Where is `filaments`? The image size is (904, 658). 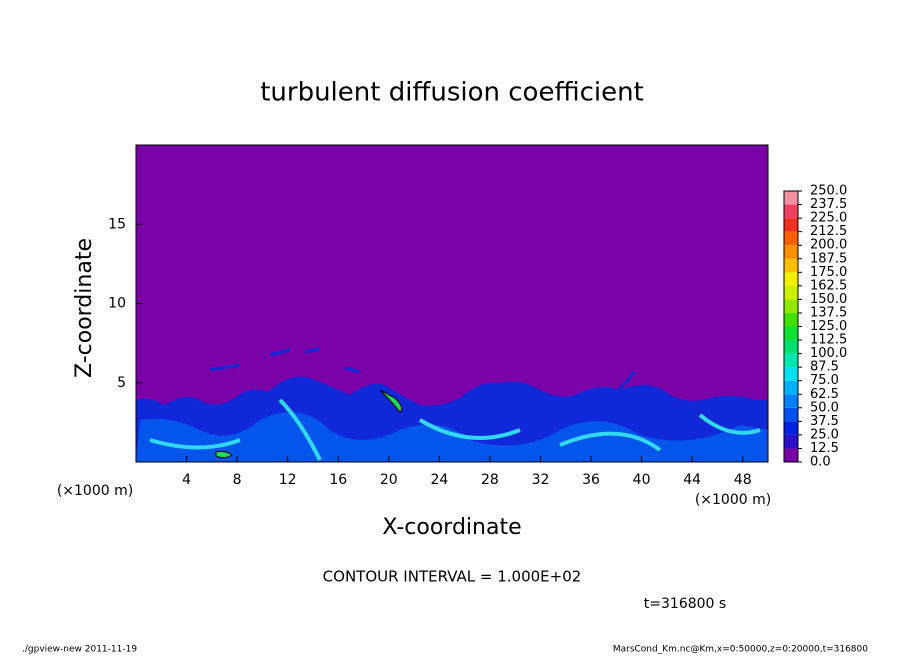 filaments is located at coordinates (423, 377).